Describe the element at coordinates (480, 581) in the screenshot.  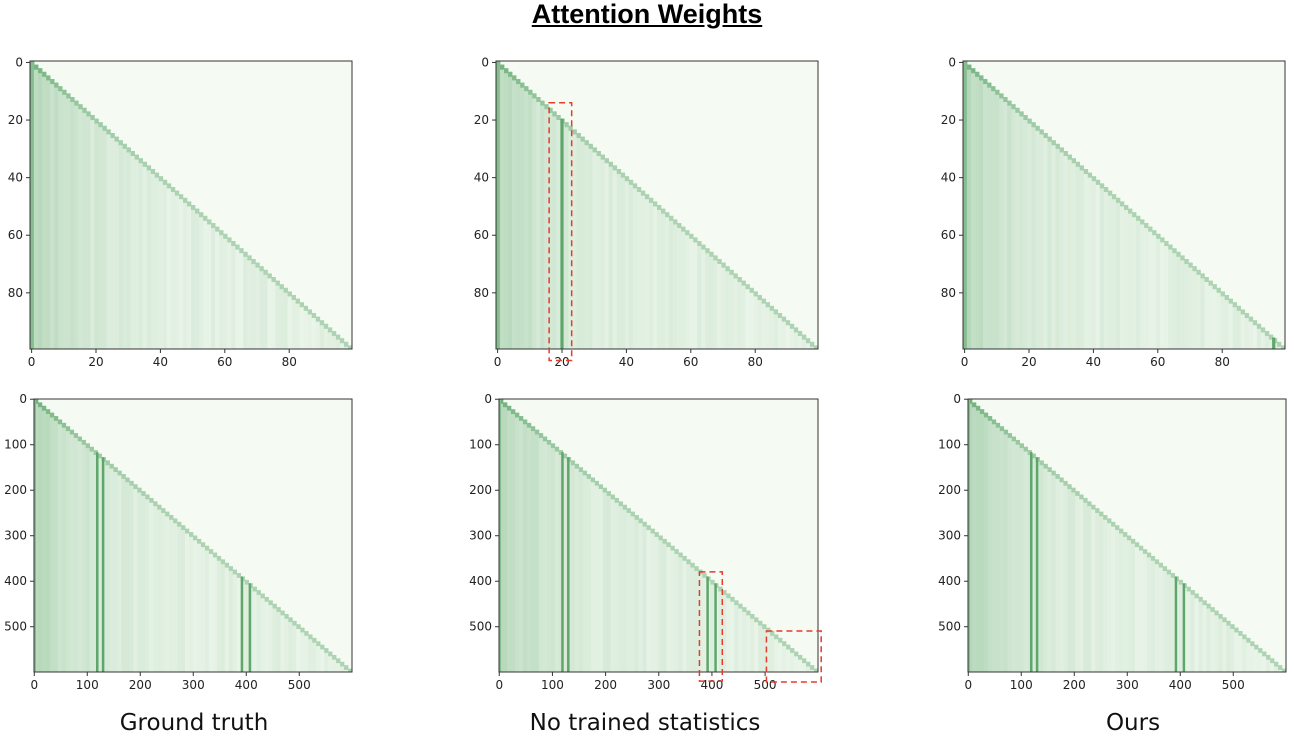
I see `y-tick-label: 400` at that location.